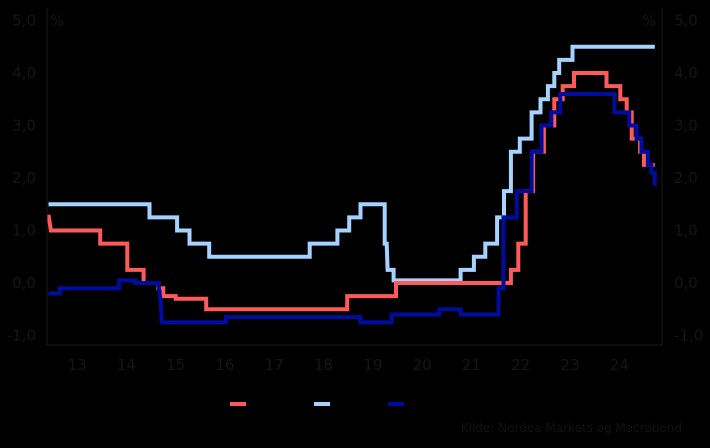 The image size is (710, 448). I want to click on x-tick-label: 13, so click(77, 365).